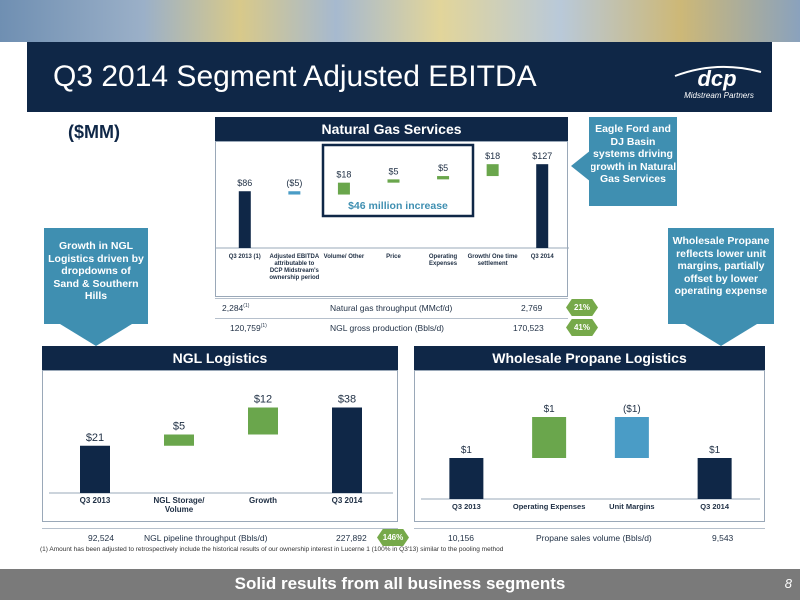  What do you see at coordinates (542, 156) in the screenshot?
I see `data-label: $127` at bounding box center [542, 156].